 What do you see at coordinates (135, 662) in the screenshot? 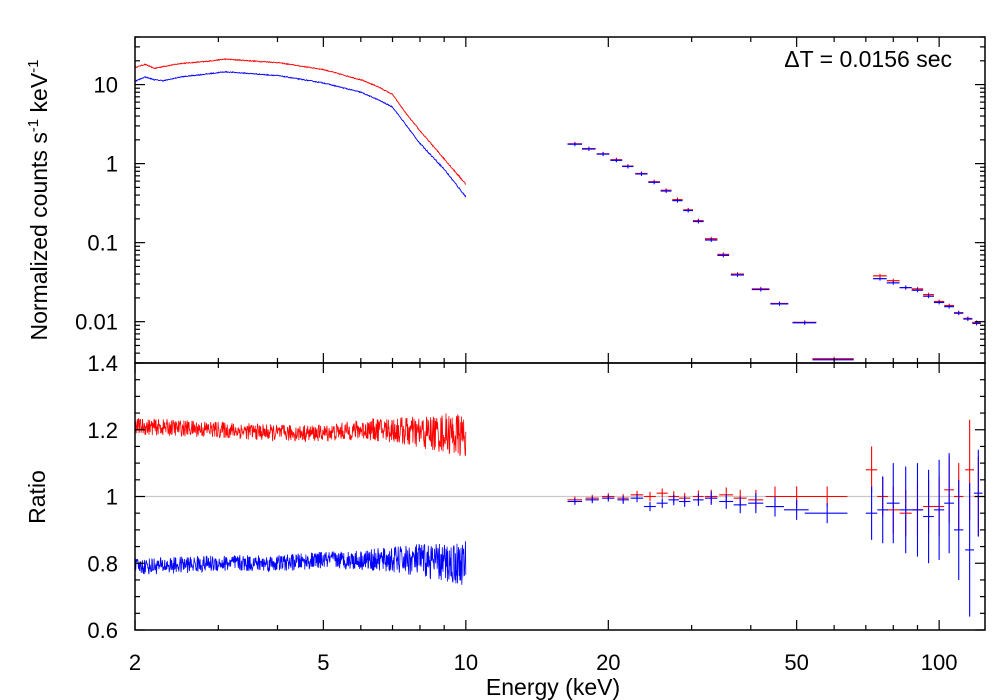
I see `x-tick-label-2: 2` at bounding box center [135, 662].